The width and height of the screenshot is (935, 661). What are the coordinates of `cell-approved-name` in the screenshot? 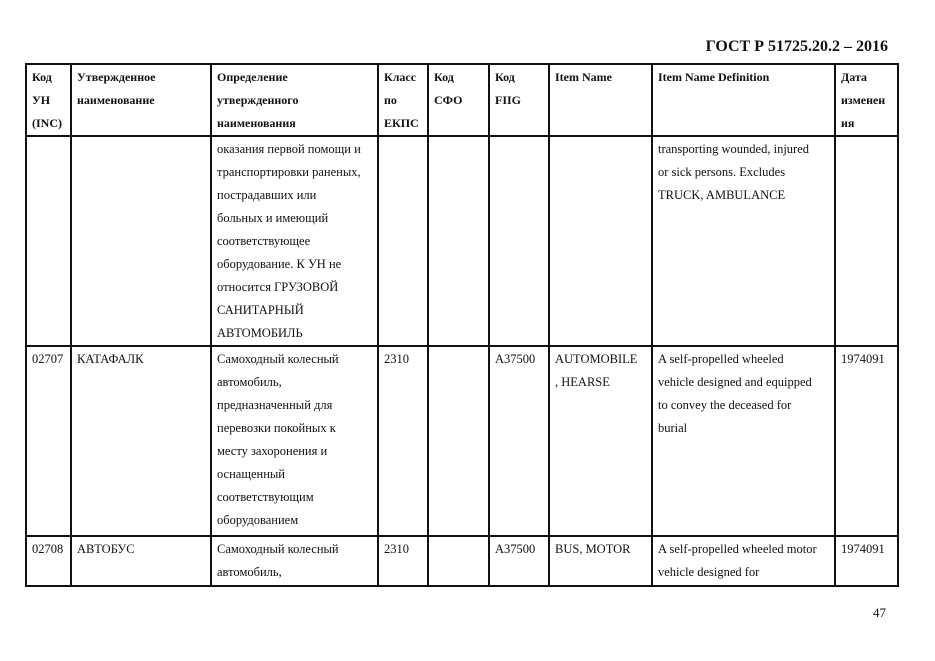 It's located at (141, 241).